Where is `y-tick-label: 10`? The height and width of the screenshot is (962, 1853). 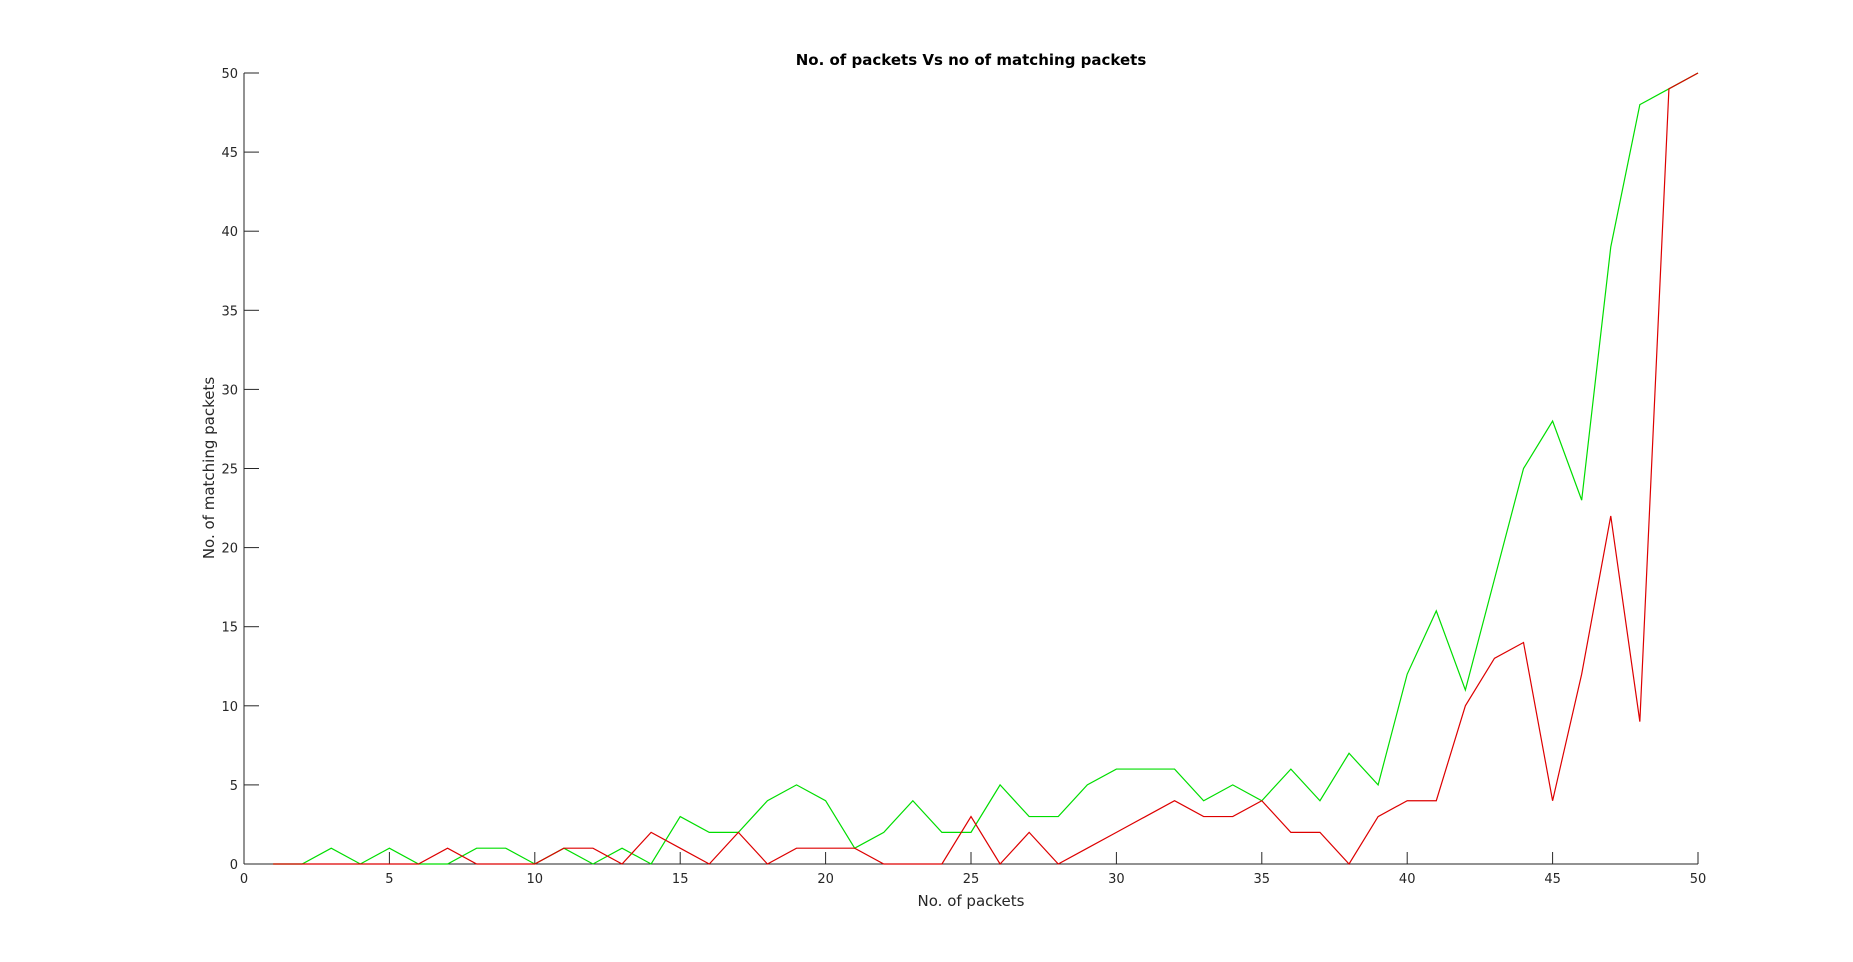
y-tick-label: 10 is located at coordinates (229, 707).